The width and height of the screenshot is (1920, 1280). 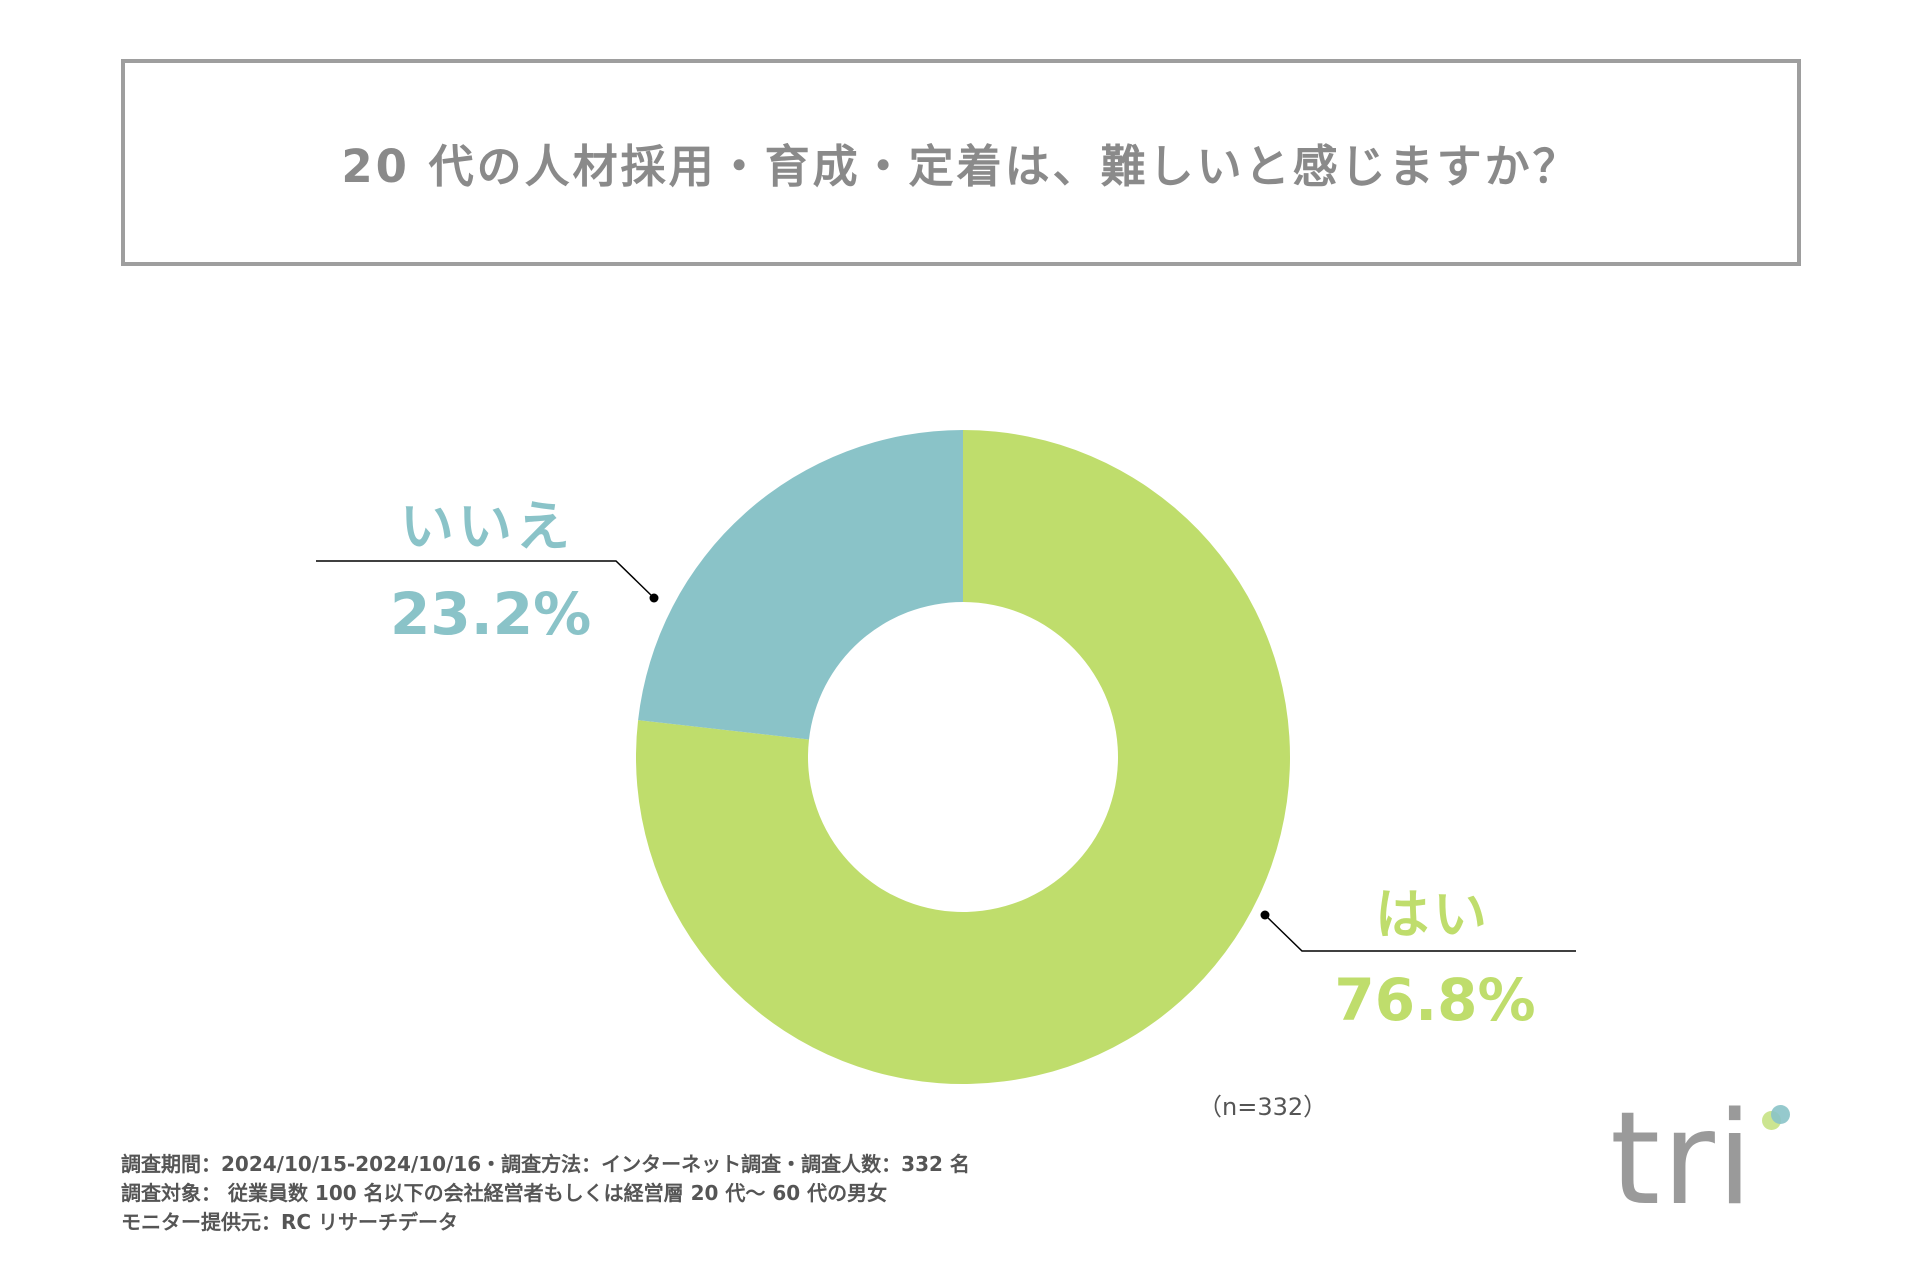 What do you see at coordinates (1263, 1107) in the screenshot?
I see `sample-size: （n=332）` at bounding box center [1263, 1107].